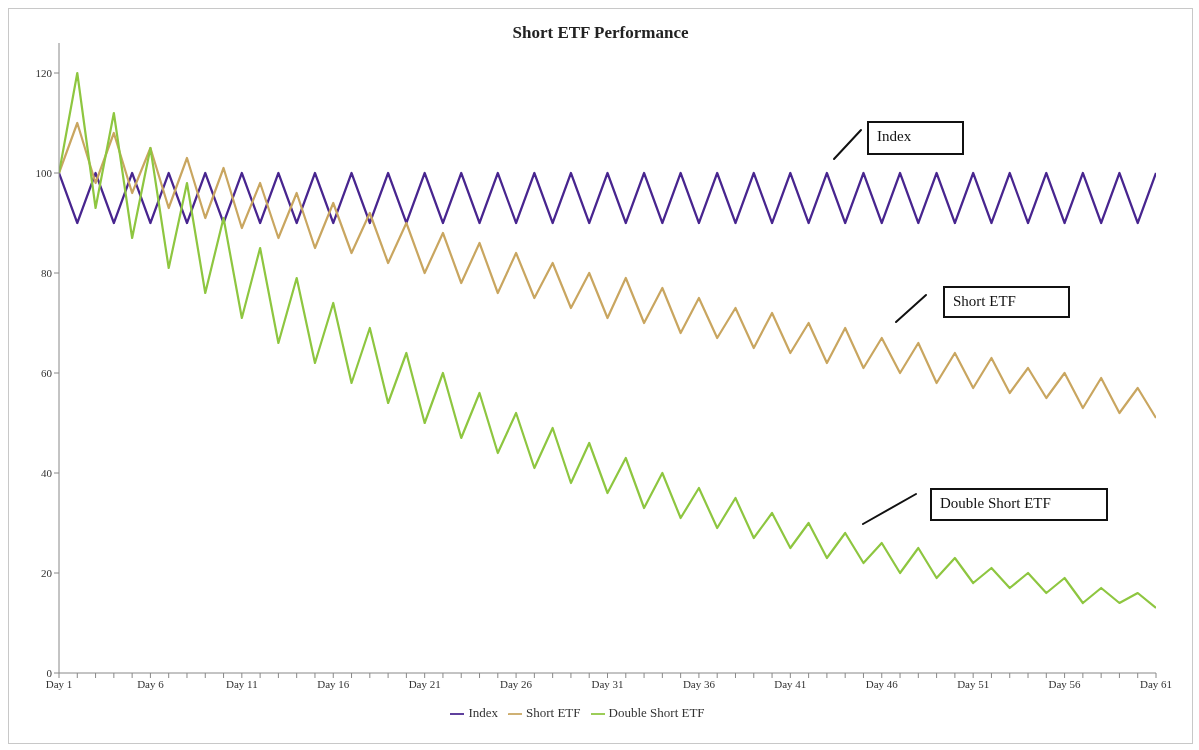 The height and width of the screenshot is (750, 1199). I want to click on y-tick-label: 40, so click(47, 472).